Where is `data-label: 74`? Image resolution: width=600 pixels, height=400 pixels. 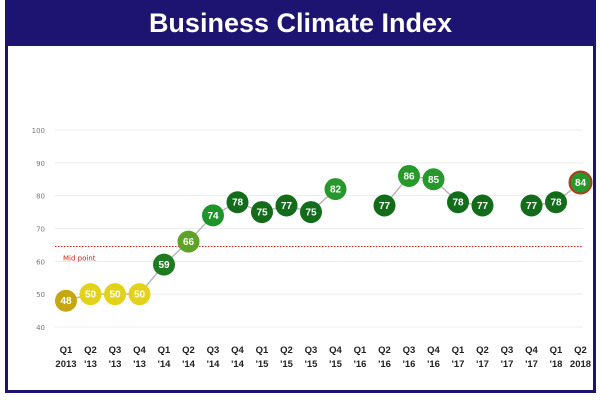 data-label: 74 is located at coordinates (213, 216).